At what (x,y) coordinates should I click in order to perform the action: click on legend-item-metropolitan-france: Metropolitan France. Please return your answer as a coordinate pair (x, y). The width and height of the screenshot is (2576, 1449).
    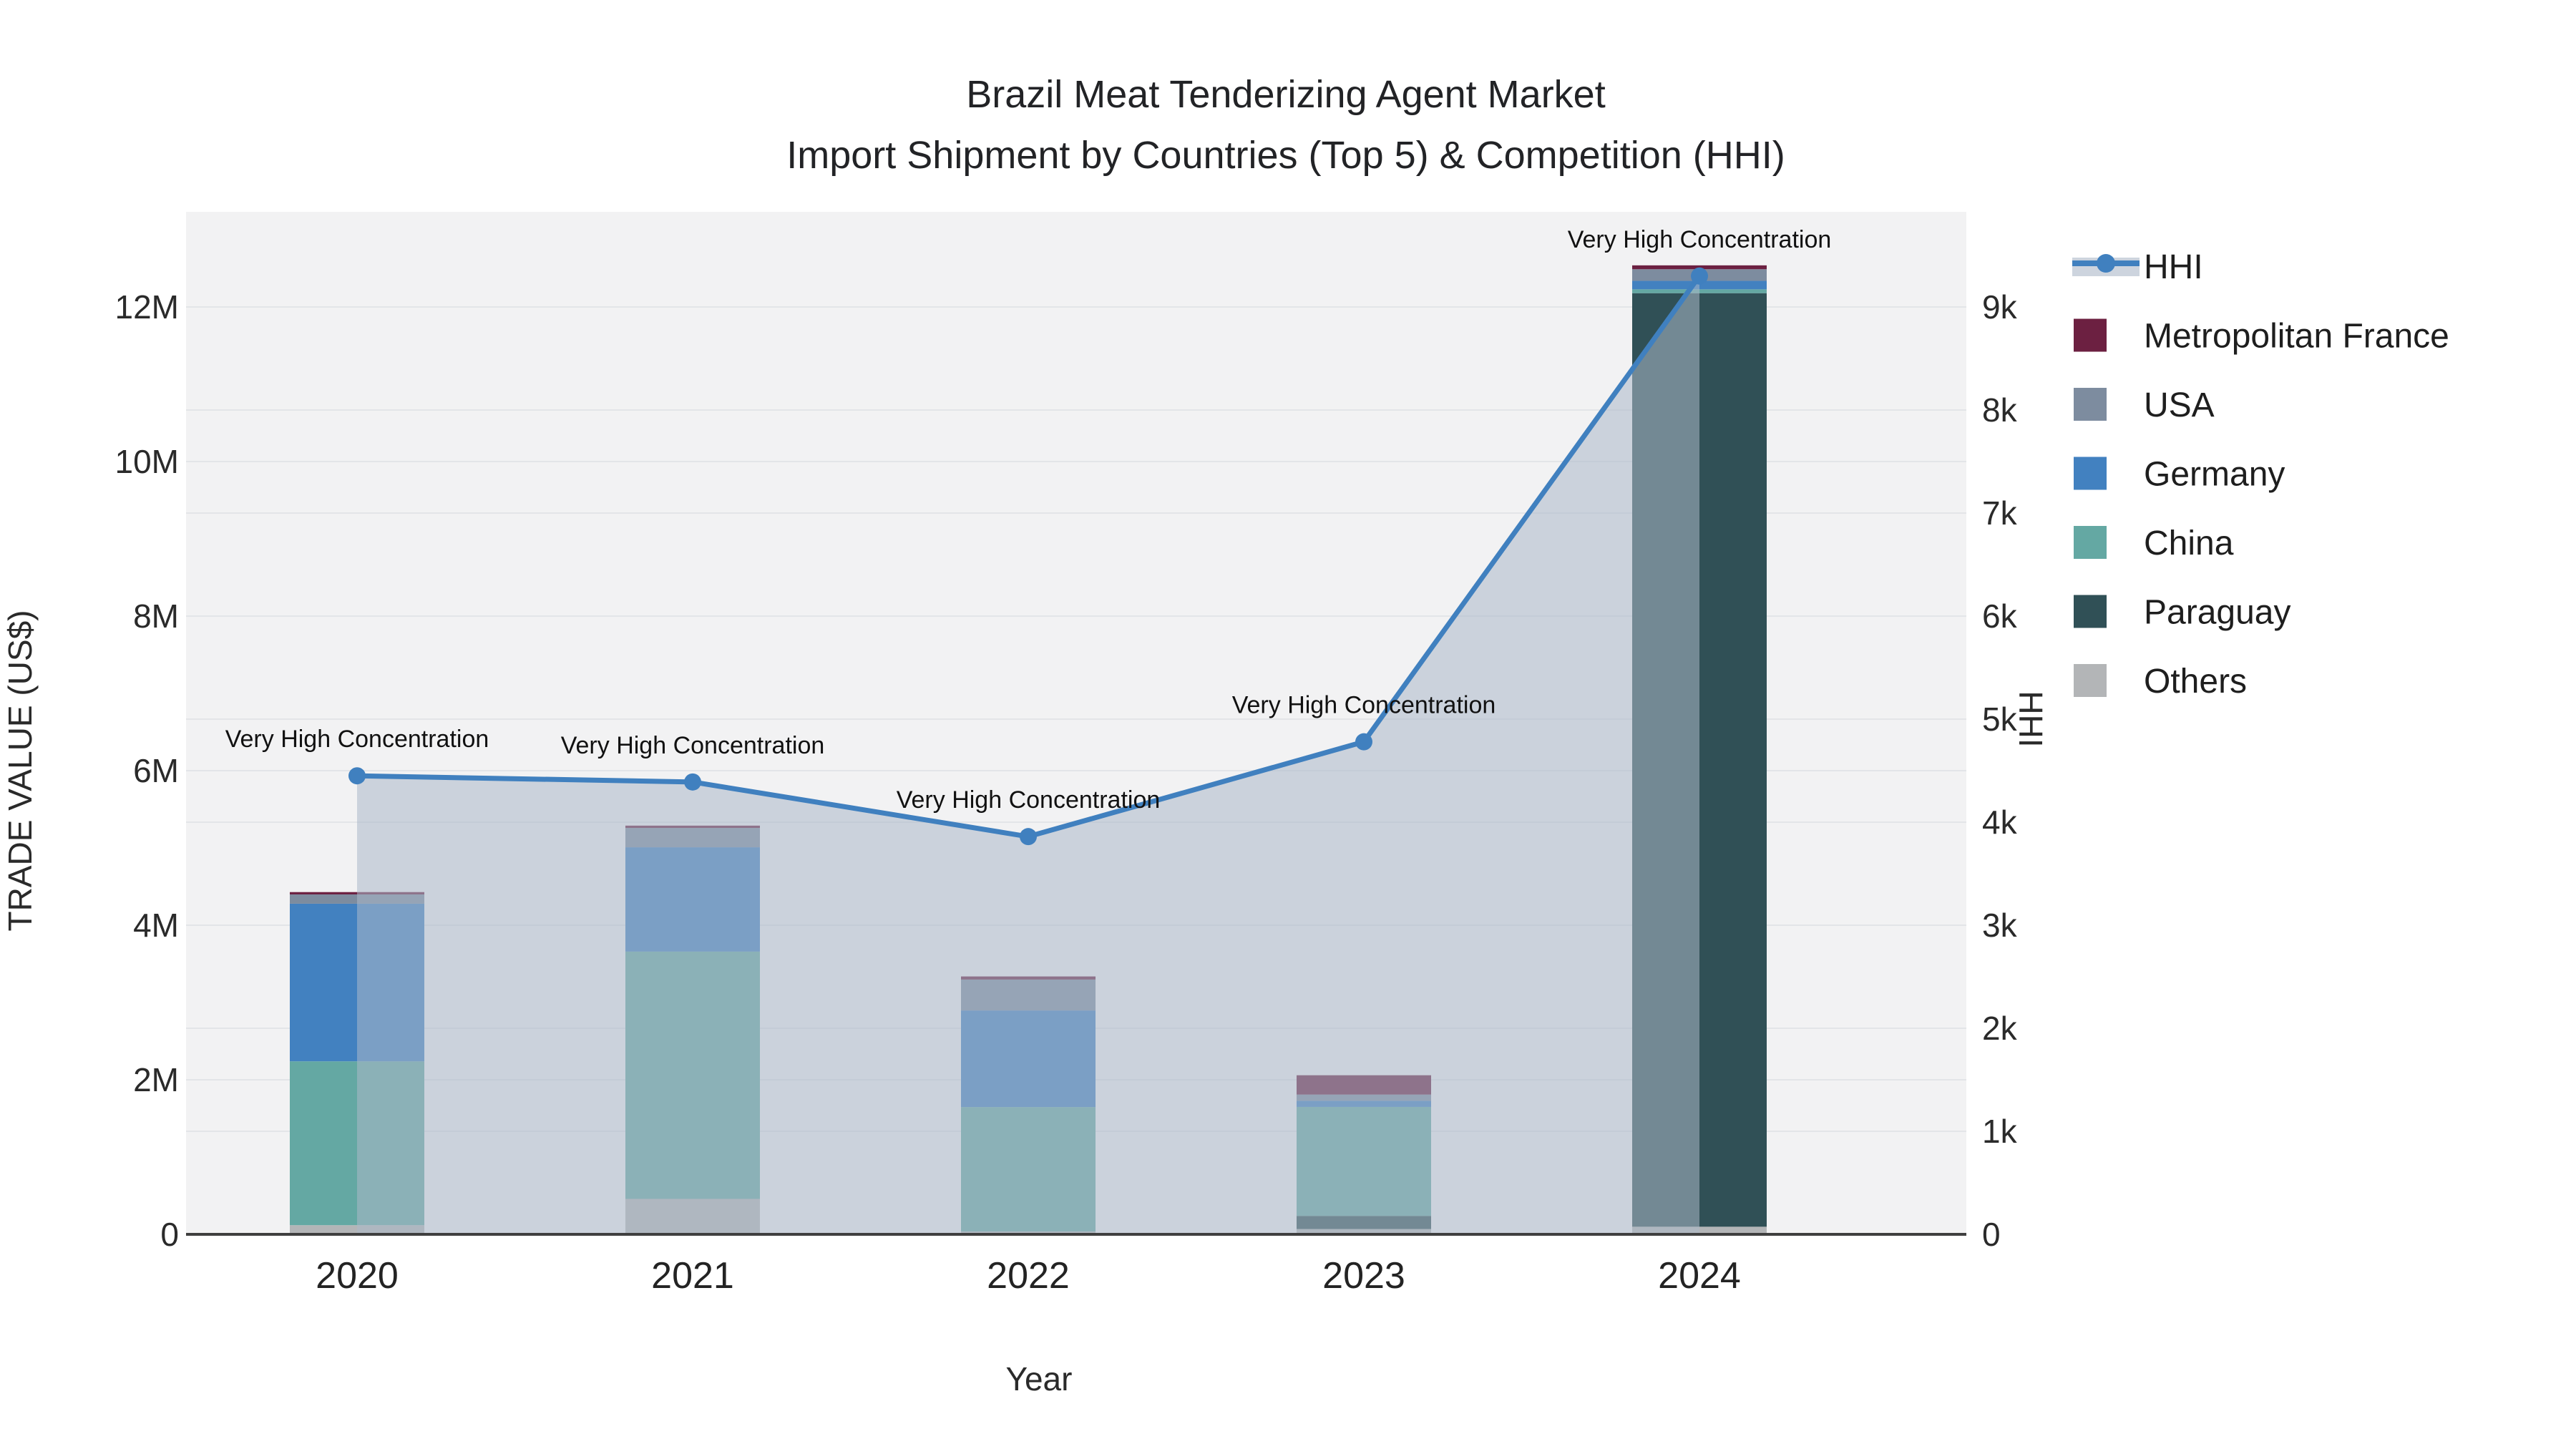
    Looking at the image, I should click on (2261, 336).